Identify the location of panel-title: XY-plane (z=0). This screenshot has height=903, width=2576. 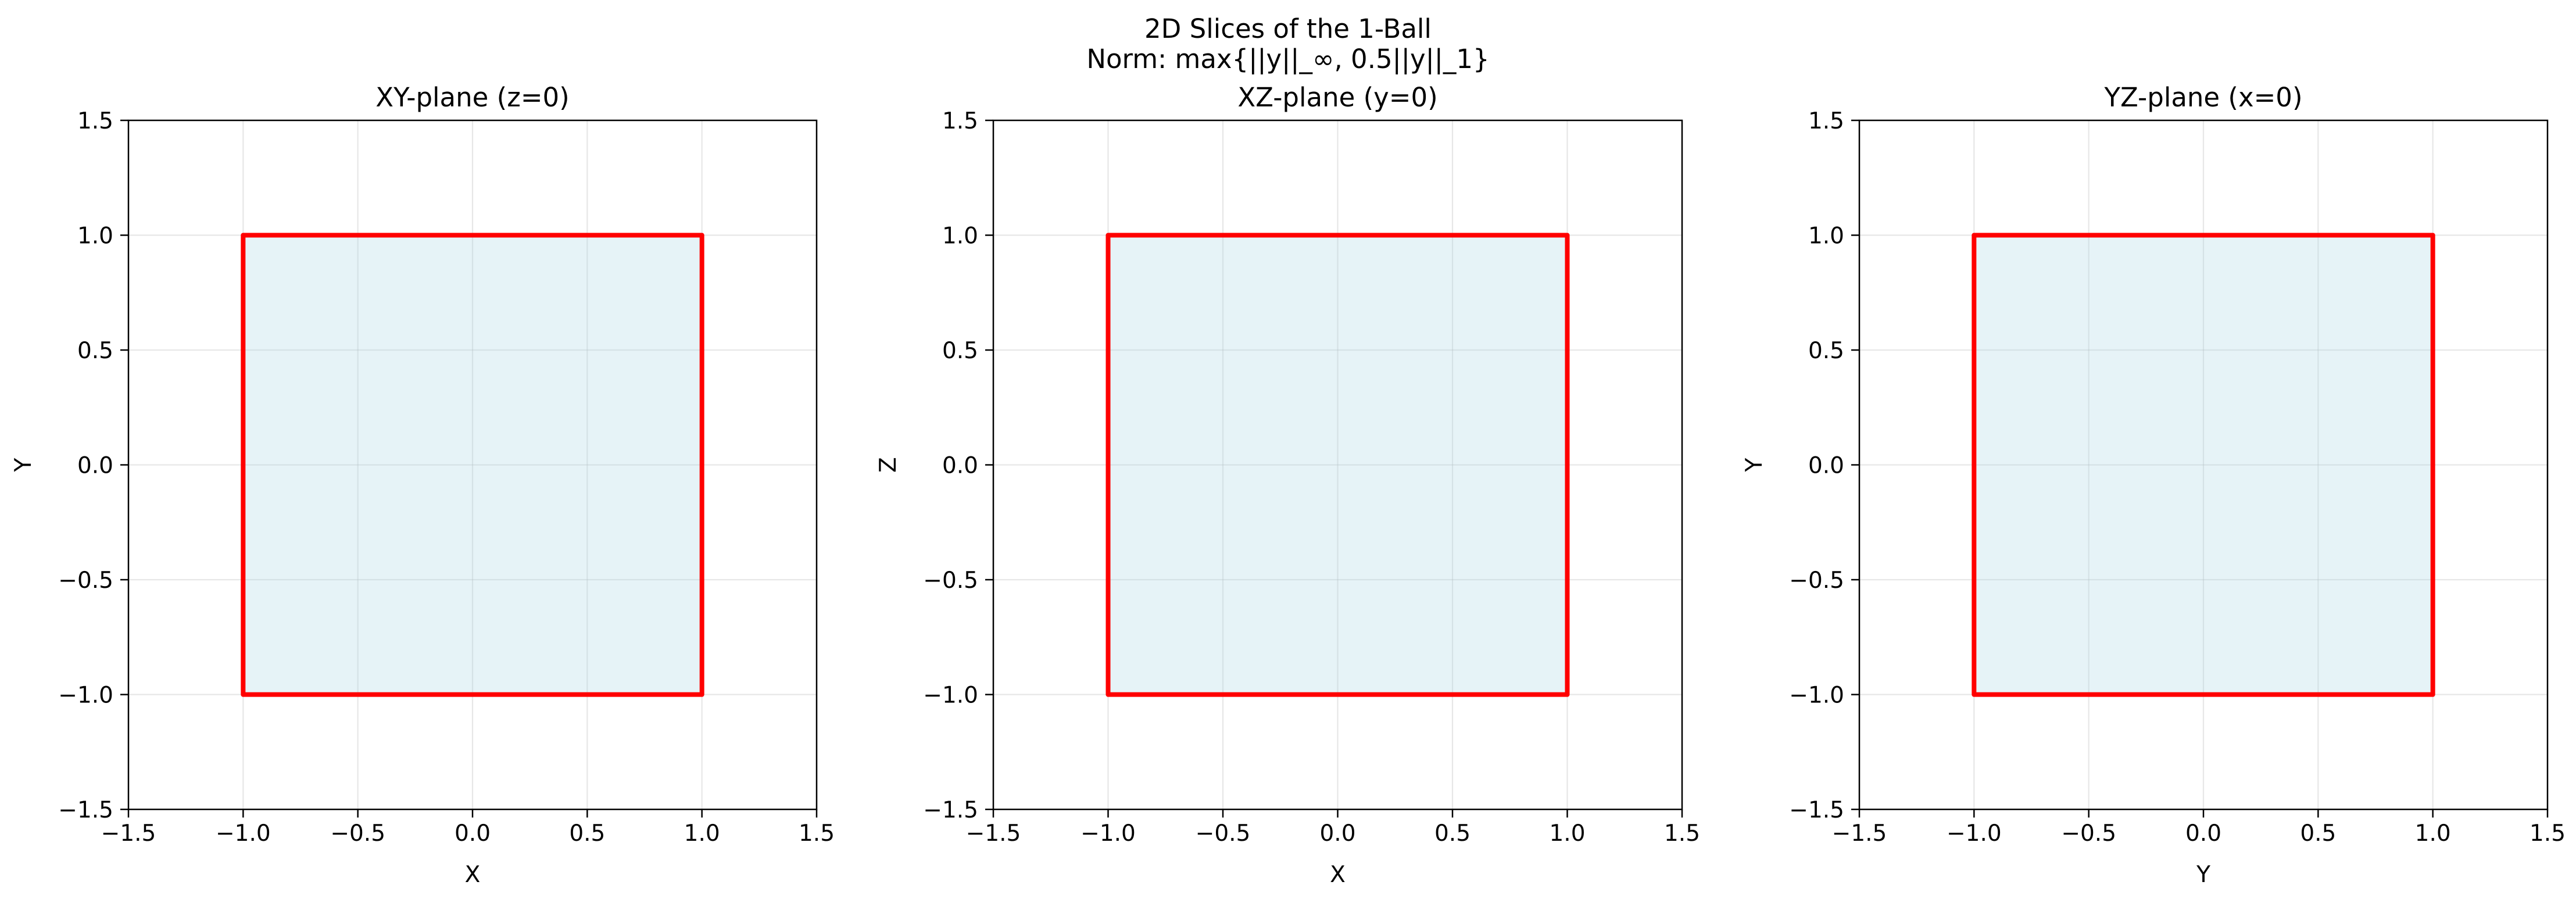
(472, 97).